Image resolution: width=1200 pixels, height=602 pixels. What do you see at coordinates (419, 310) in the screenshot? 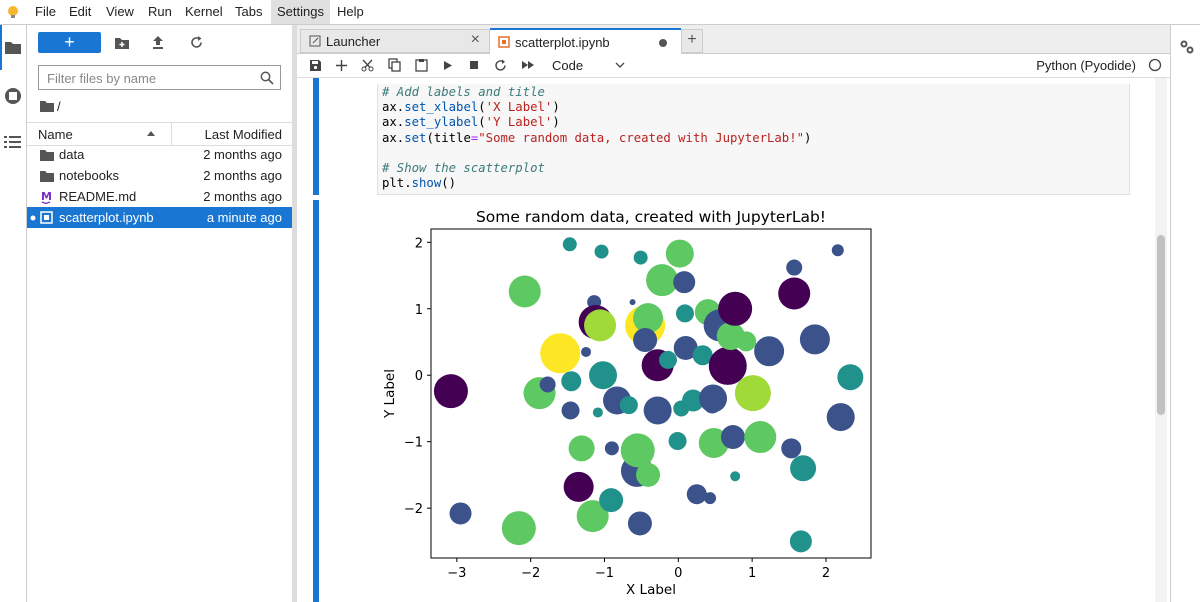
I see `y-tick-label: 1` at bounding box center [419, 310].